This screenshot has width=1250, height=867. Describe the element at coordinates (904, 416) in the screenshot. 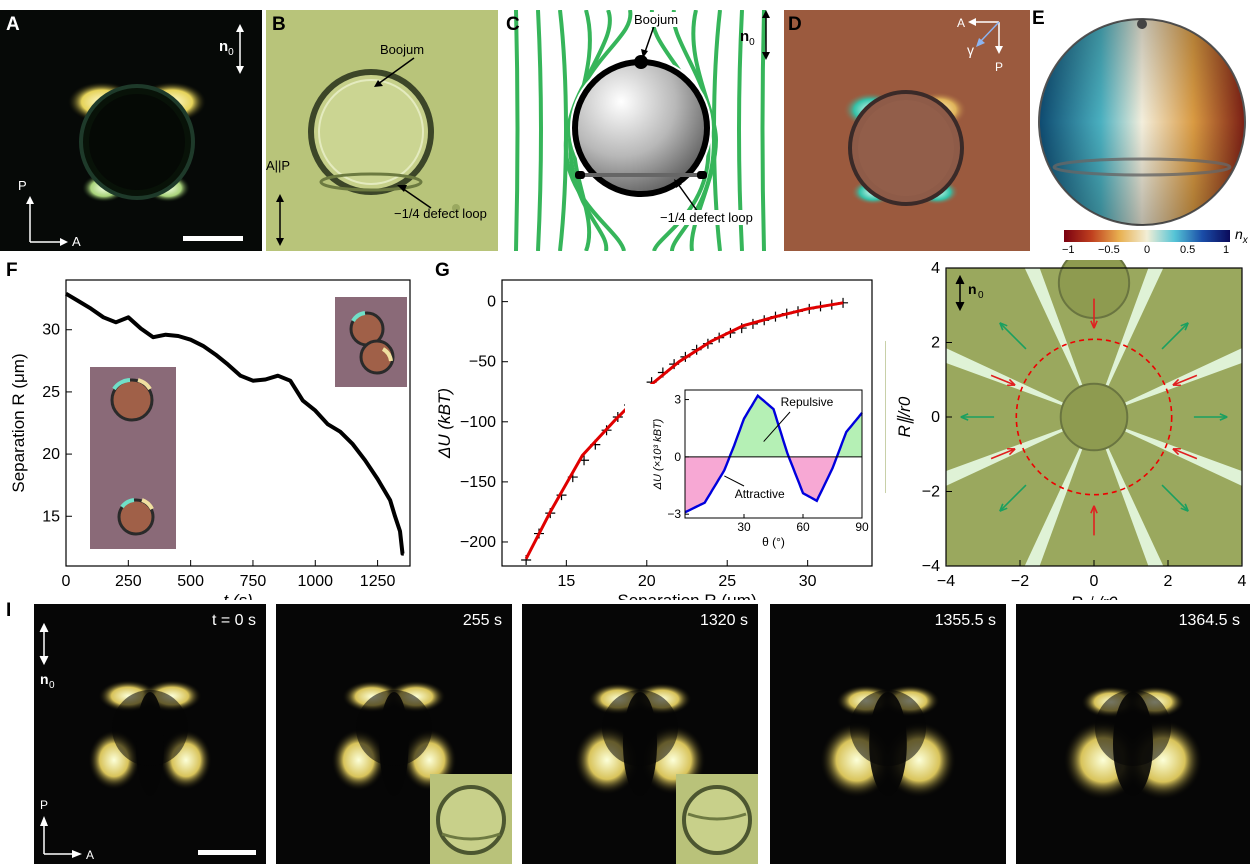

I see `y-axis-label: R∥/r0` at that location.